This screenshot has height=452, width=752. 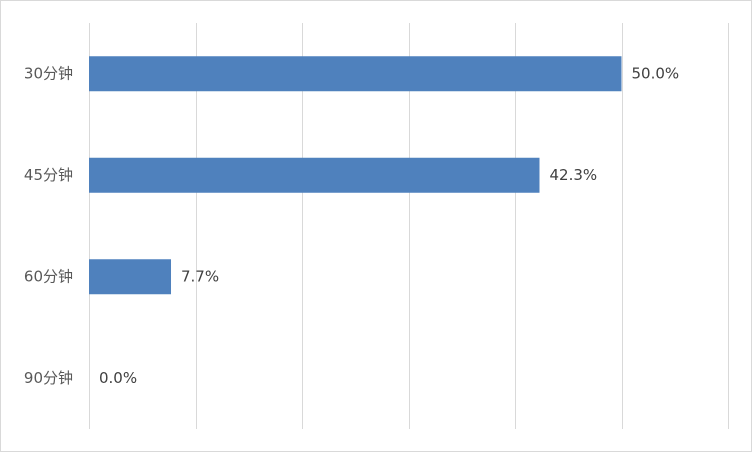 What do you see at coordinates (48, 378) in the screenshot?
I see `category-label: 90分钟` at bounding box center [48, 378].